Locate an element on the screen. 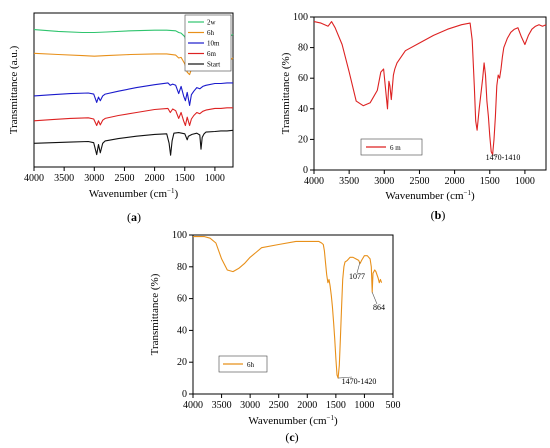 The image size is (550, 448). caption-letter: c is located at coordinates (292, 437).